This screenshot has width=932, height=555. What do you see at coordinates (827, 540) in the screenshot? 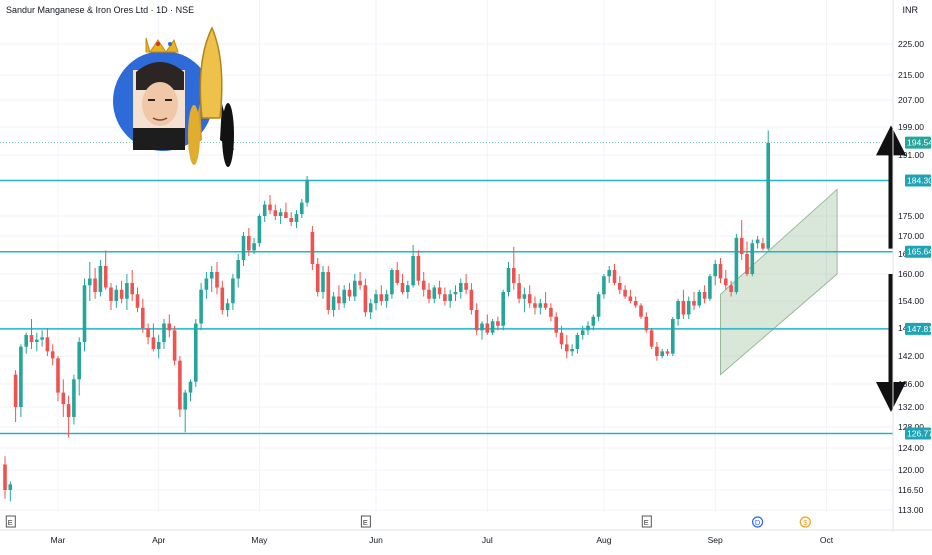
I see `time-tick-label: Oct` at bounding box center [827, 540].